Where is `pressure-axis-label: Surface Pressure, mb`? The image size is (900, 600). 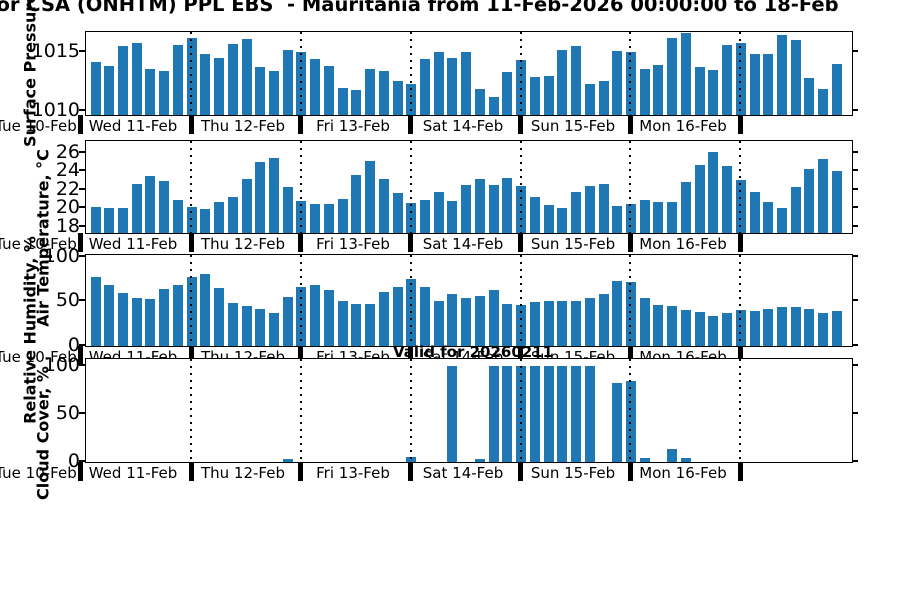
pressure-axis-label: Surface Pressure, mb is located at coordinates (30, 73).